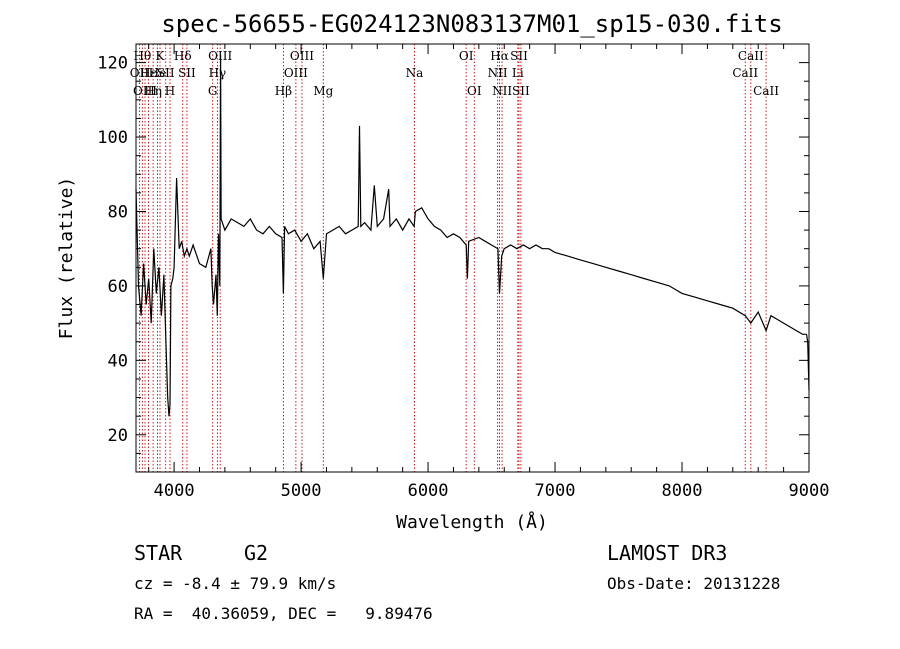 Image resolution: width=900 pixels, height=649 pixels. What do you see at coordinates (323, 91) in the screenshot?
I see `line-marker-label-17: Mg` at bounding box center [323, 91].